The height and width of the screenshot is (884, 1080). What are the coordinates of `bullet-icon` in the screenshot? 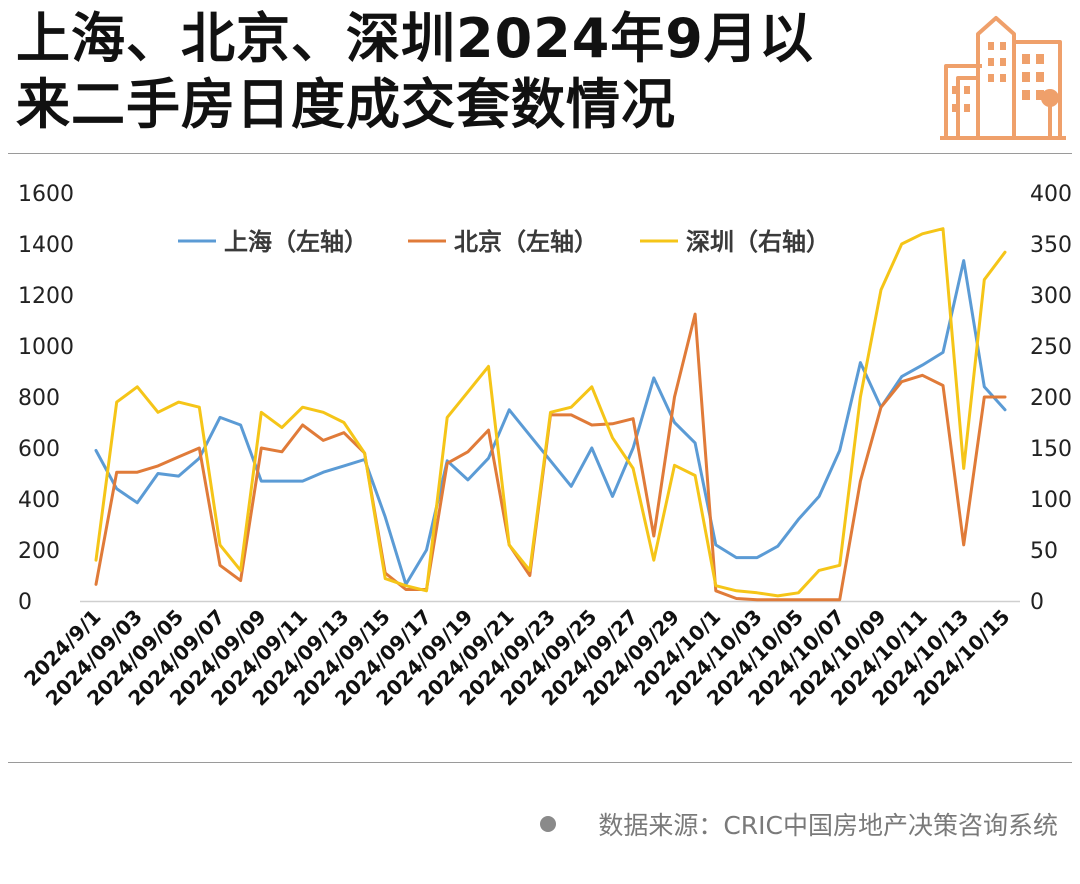 It's located at (548, 824).